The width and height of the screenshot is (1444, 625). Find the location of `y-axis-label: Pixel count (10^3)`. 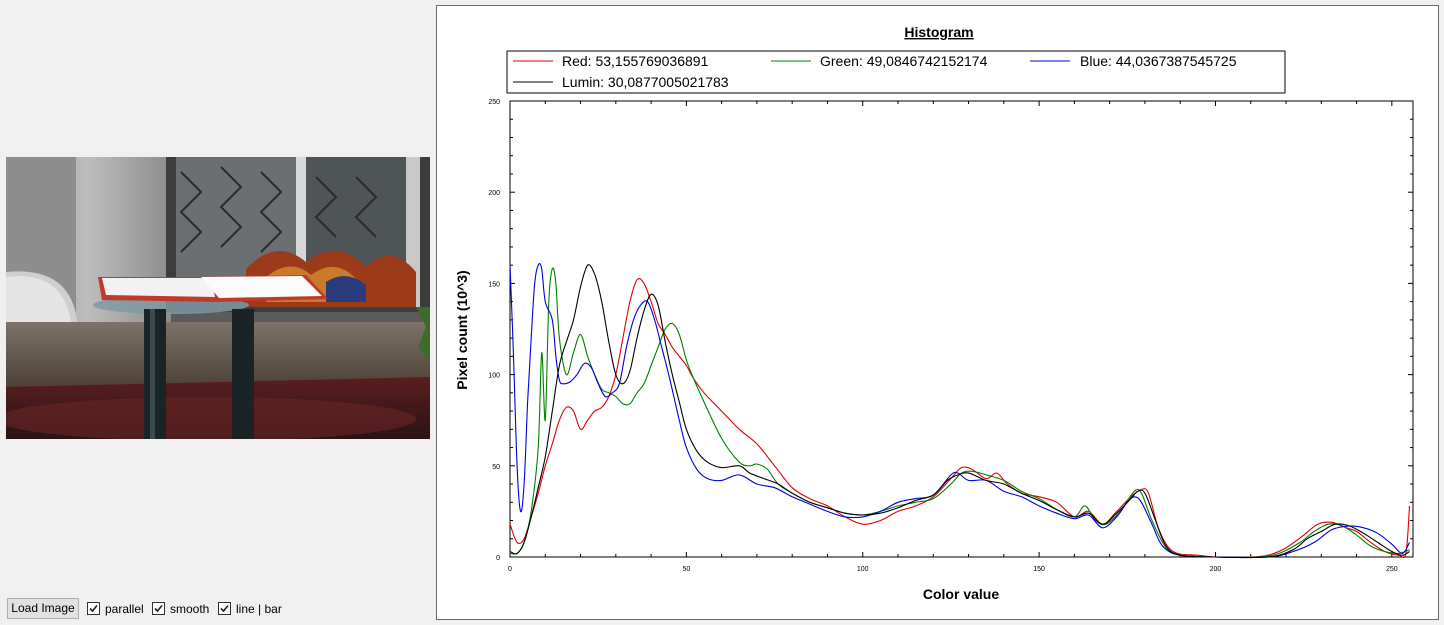

y-axis-label: Pixel count (10^3) is located at coordinates (462, 329).